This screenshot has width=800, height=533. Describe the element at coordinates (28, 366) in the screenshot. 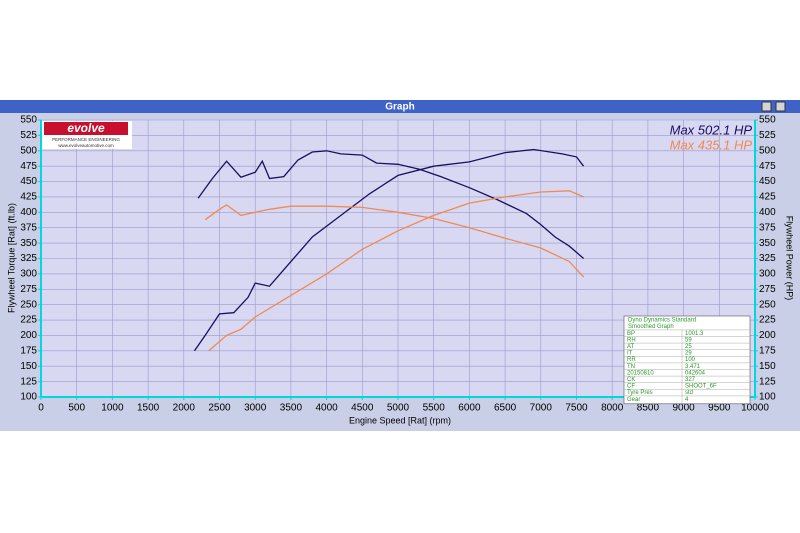

I see `y-tick-label: 150` at that location.